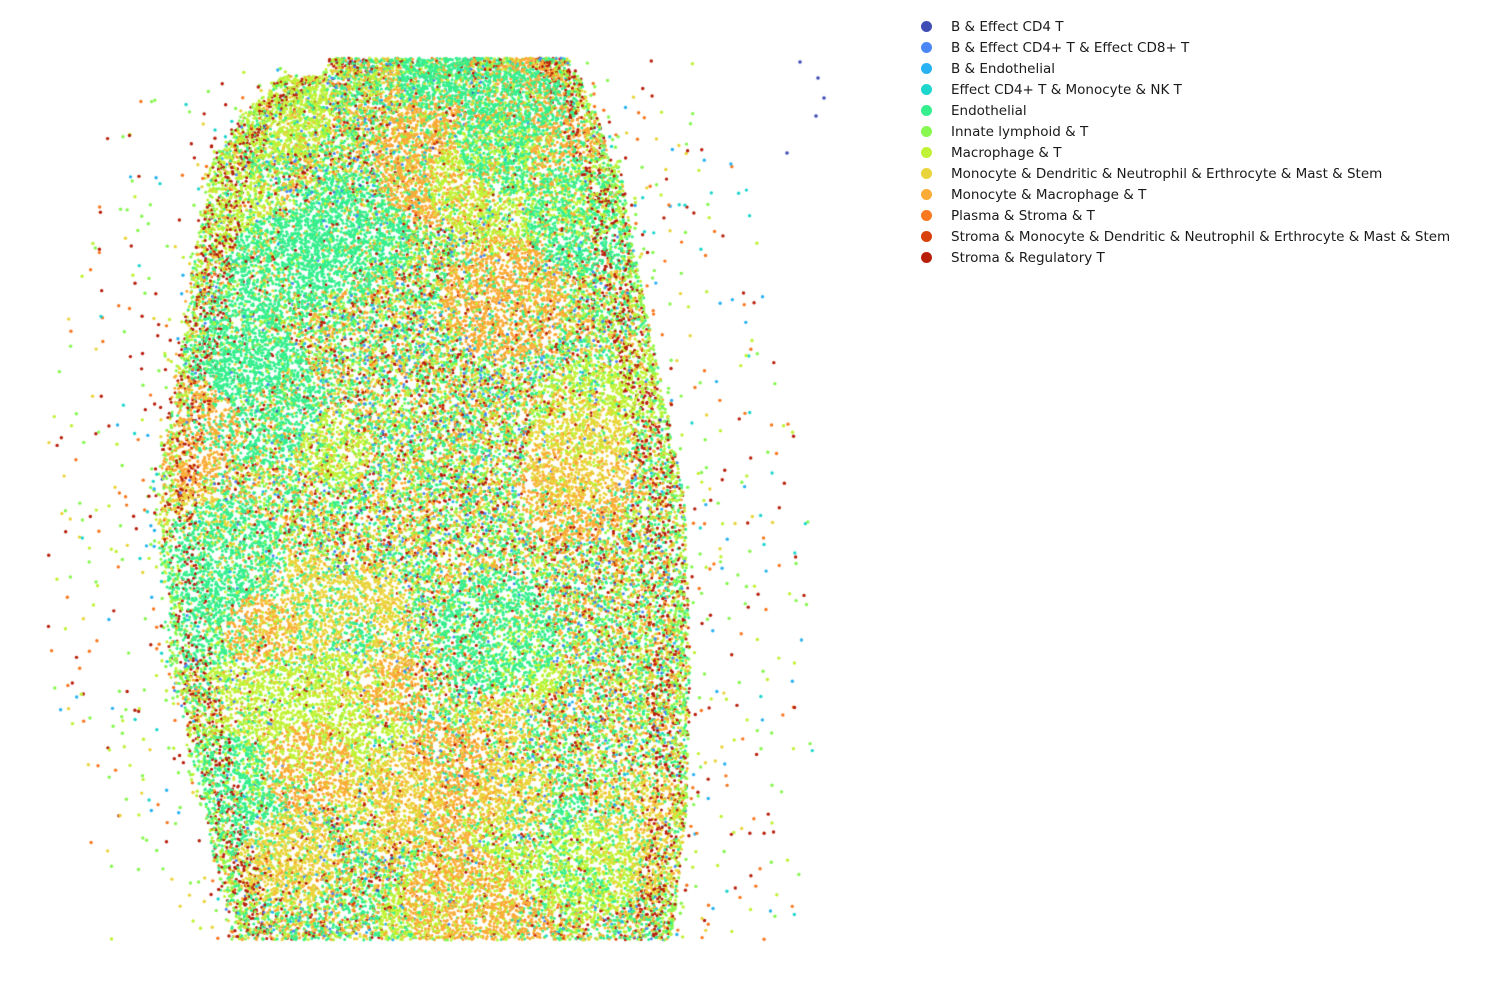 This screenshot has height=1004, width=1500. Describe the element at coordinates (1020, 131) in the screenshot. I see `legend-label: Innate lymphoid & T` at that location.